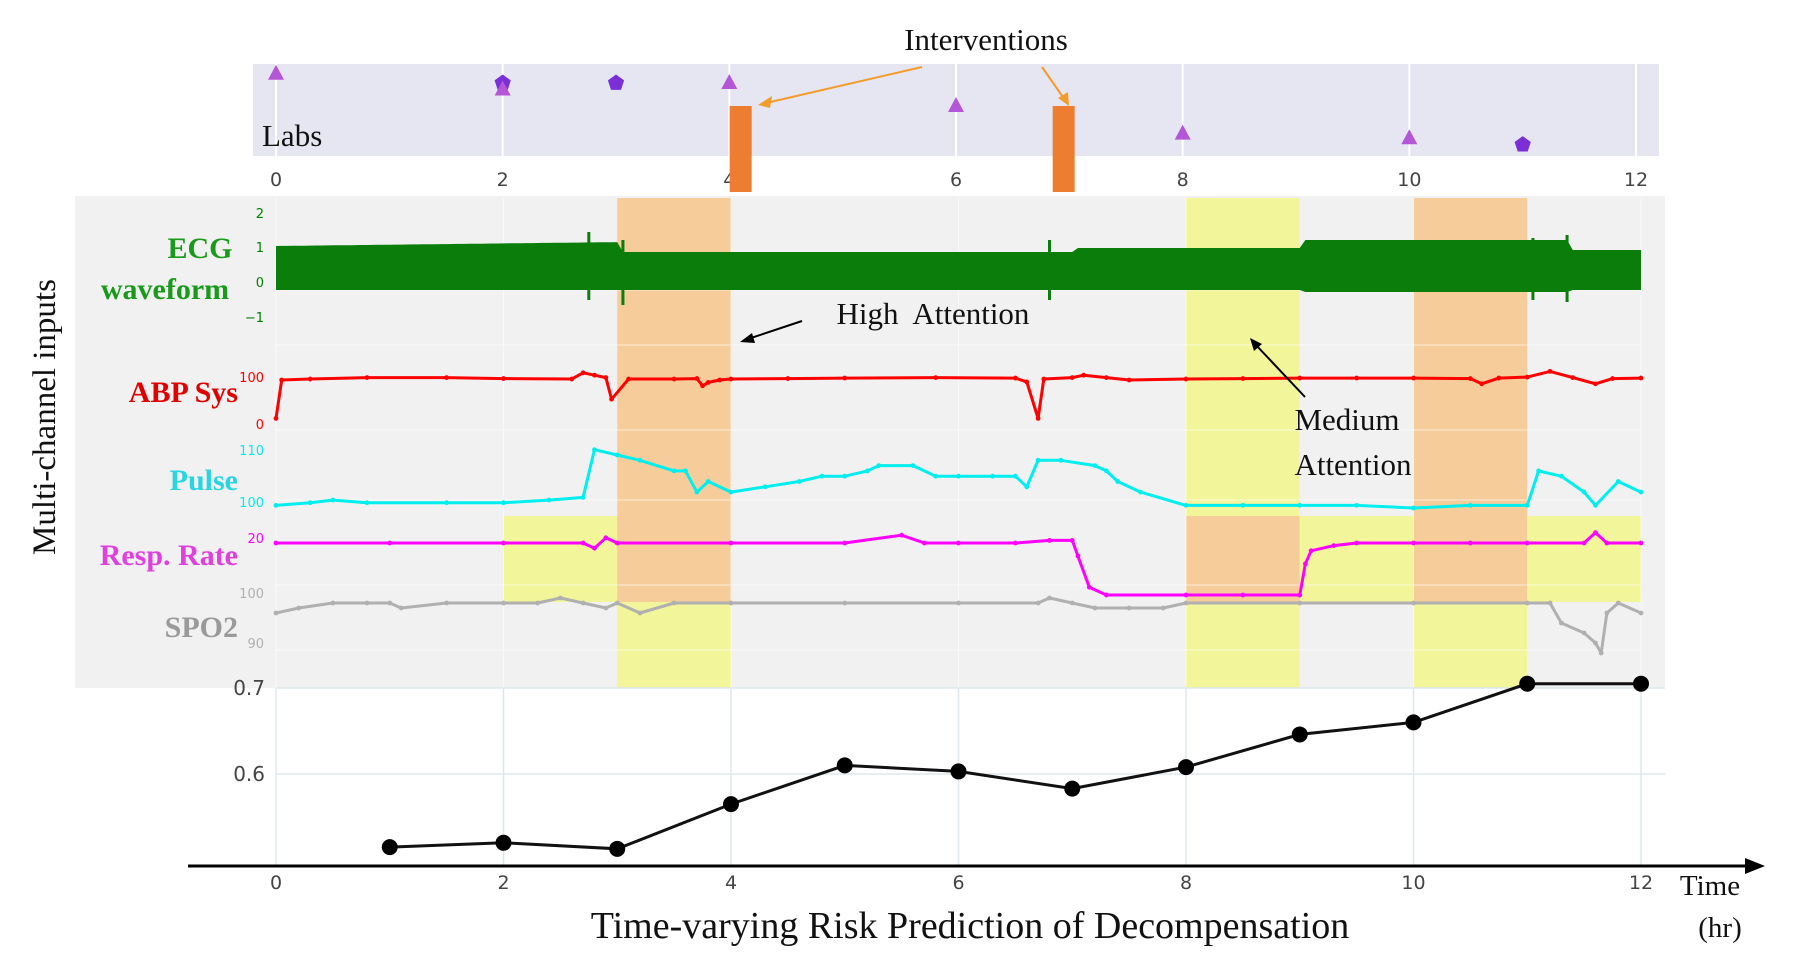  Describe the element at coordinates (775, 330) in the screenshot. I see `high-attention-arrow` at that location.